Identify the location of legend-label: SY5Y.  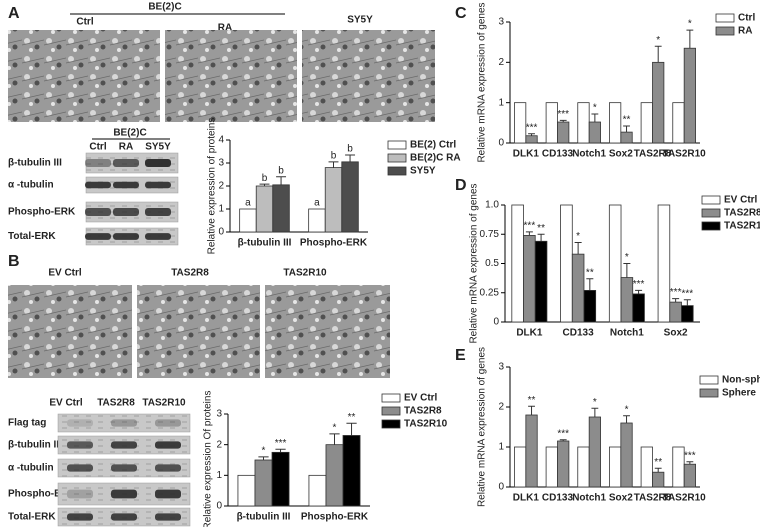
(423, 171).